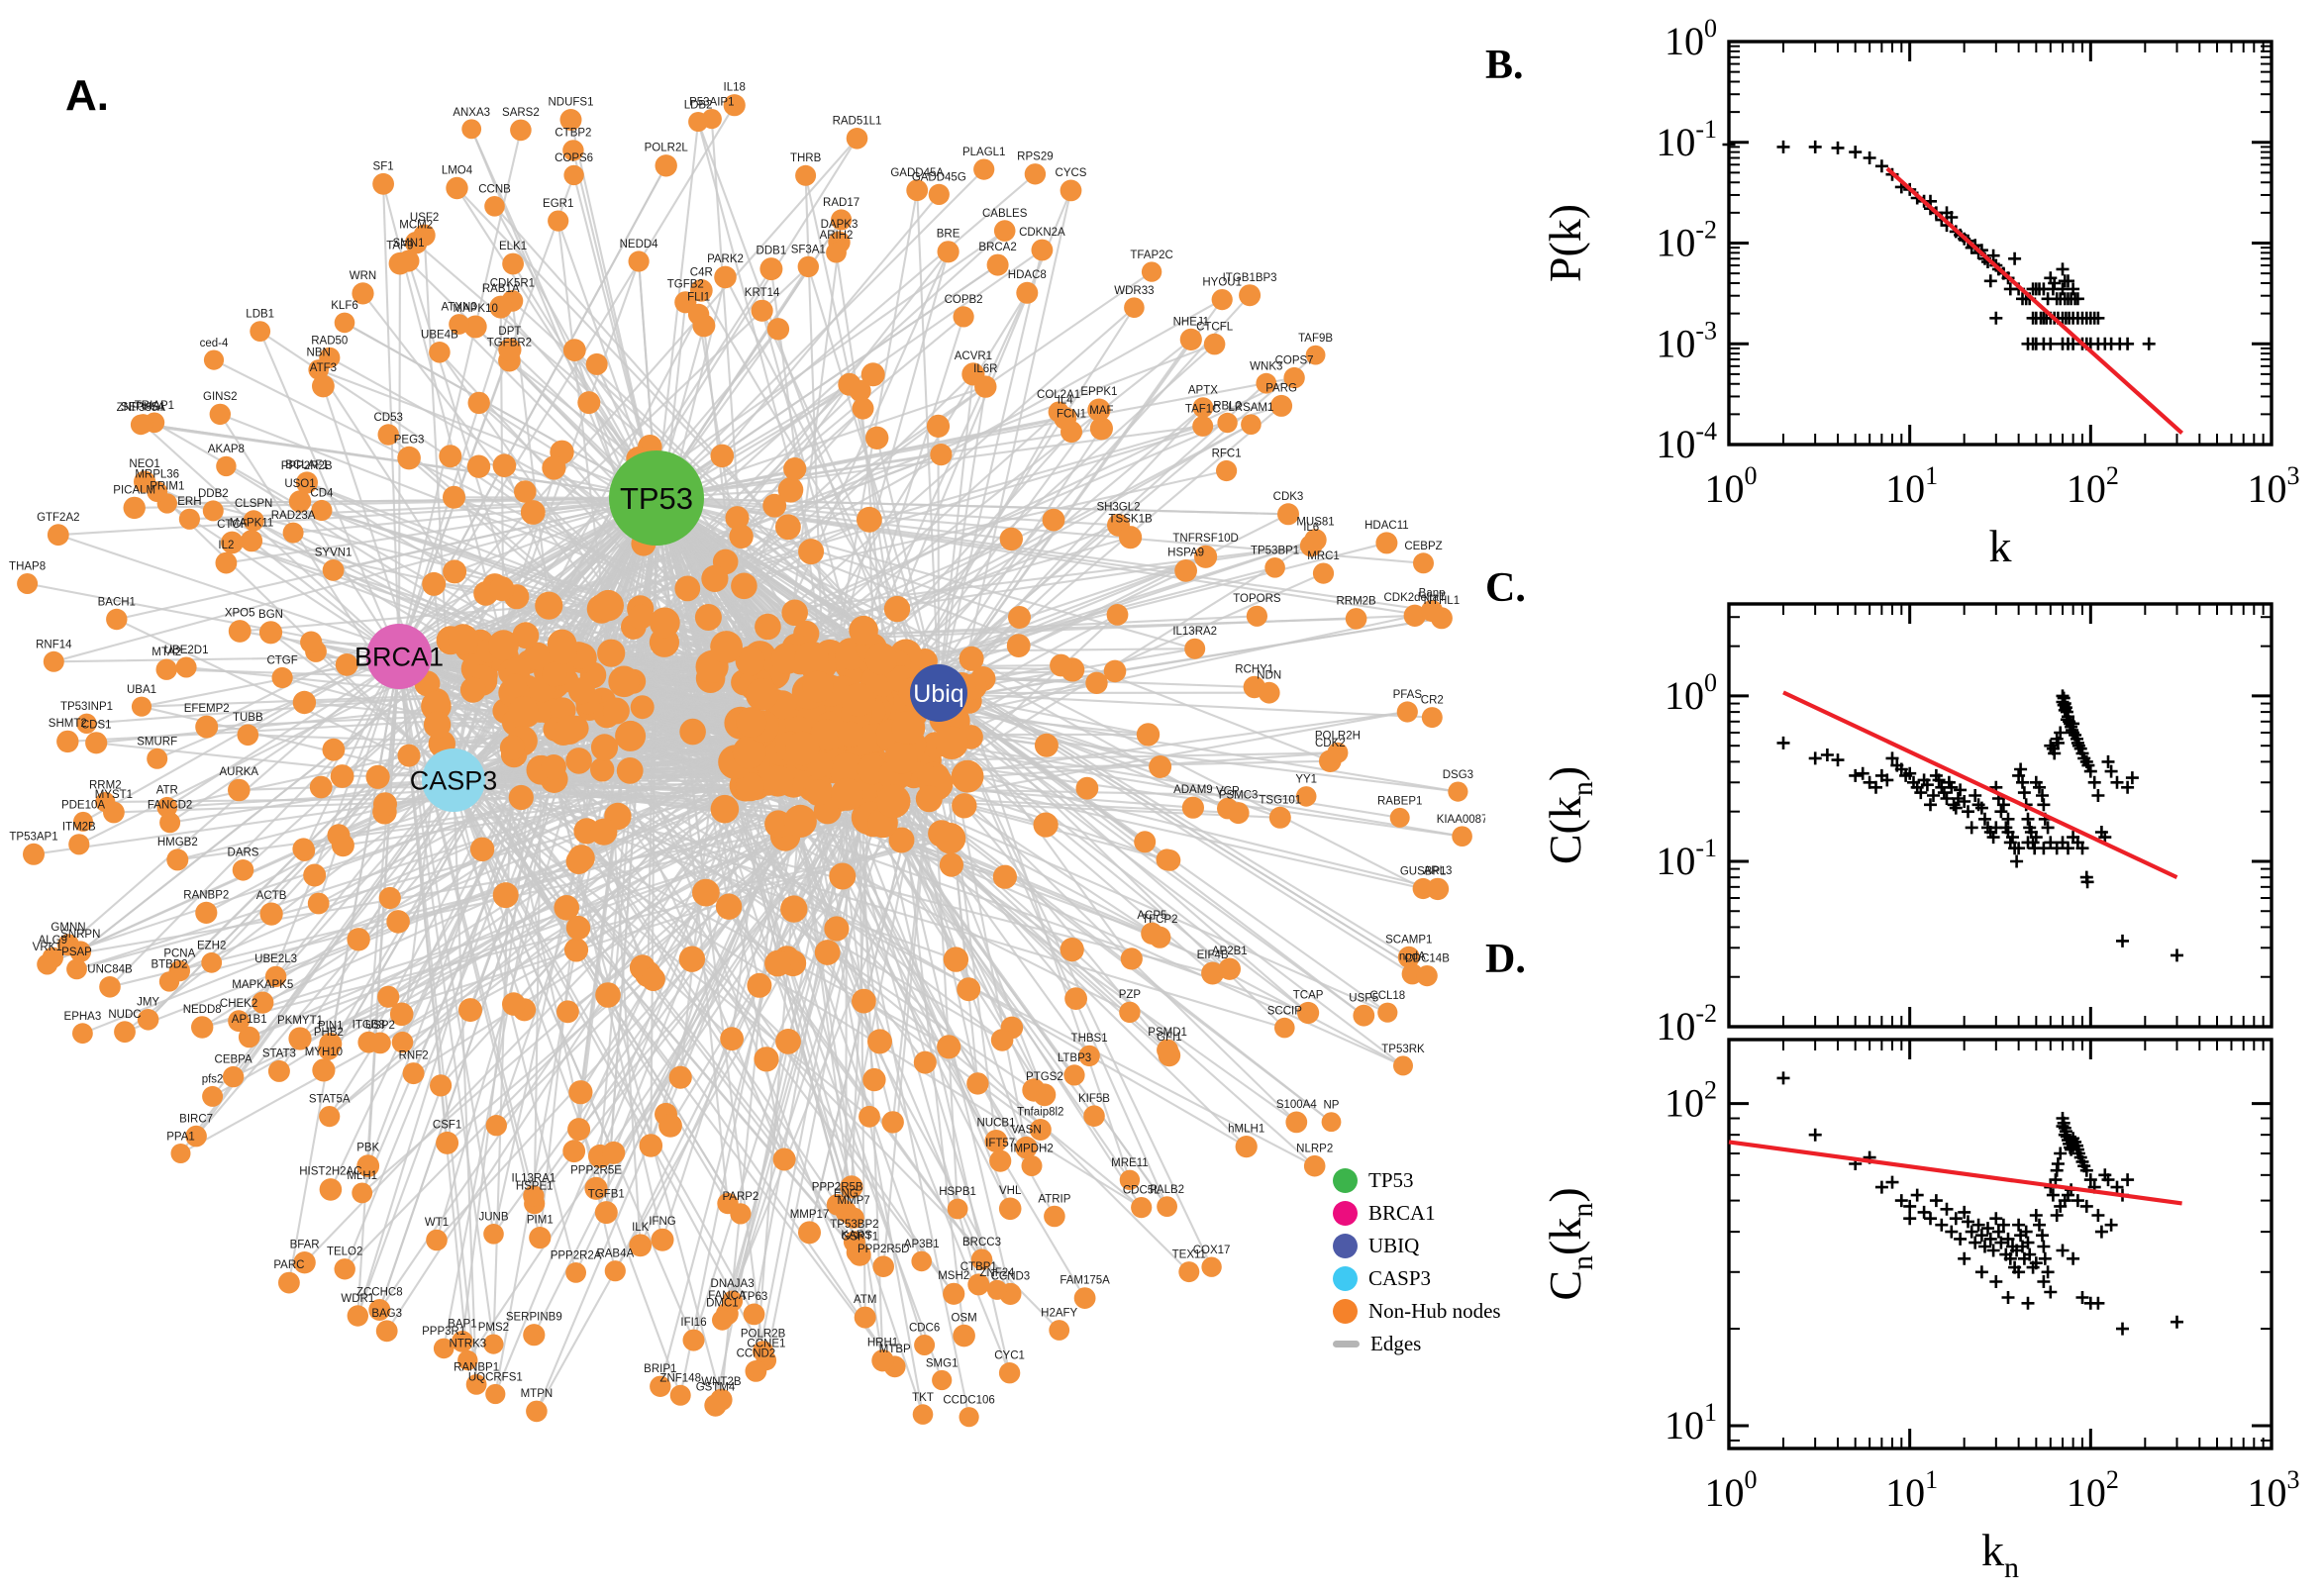 The width and height of the screenshot is (2323, 1596). I want to click on network-node-label: THRB, so click(806, 158).